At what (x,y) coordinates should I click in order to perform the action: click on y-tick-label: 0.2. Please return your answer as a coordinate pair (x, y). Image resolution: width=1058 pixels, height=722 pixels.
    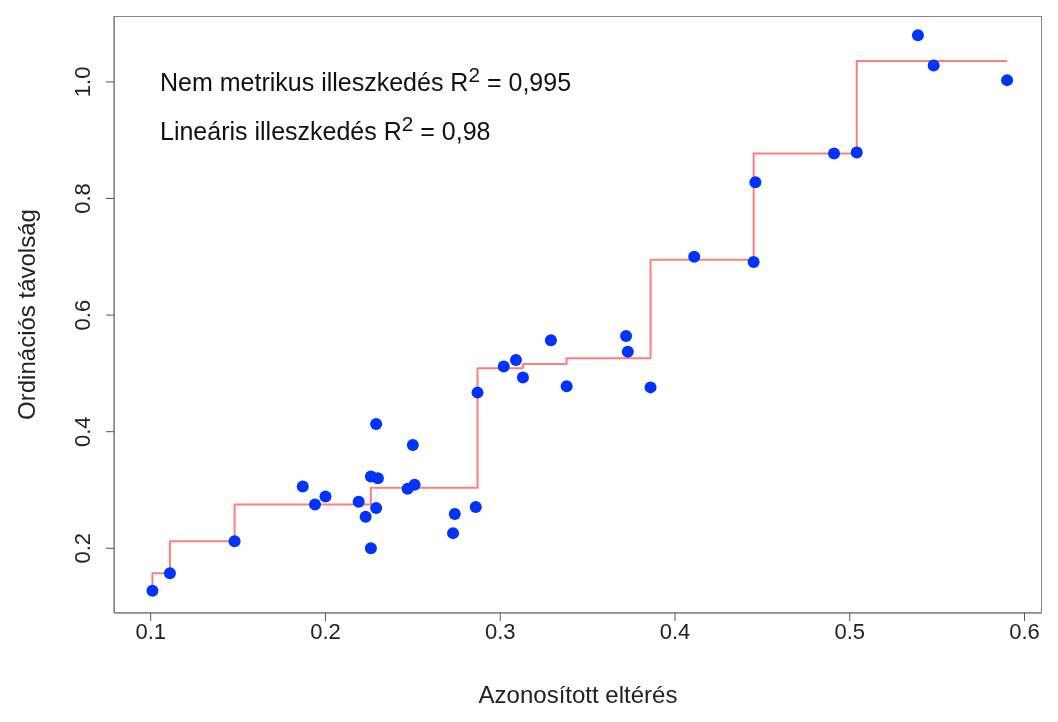
    Looking at the image, I should click on (82, 548).